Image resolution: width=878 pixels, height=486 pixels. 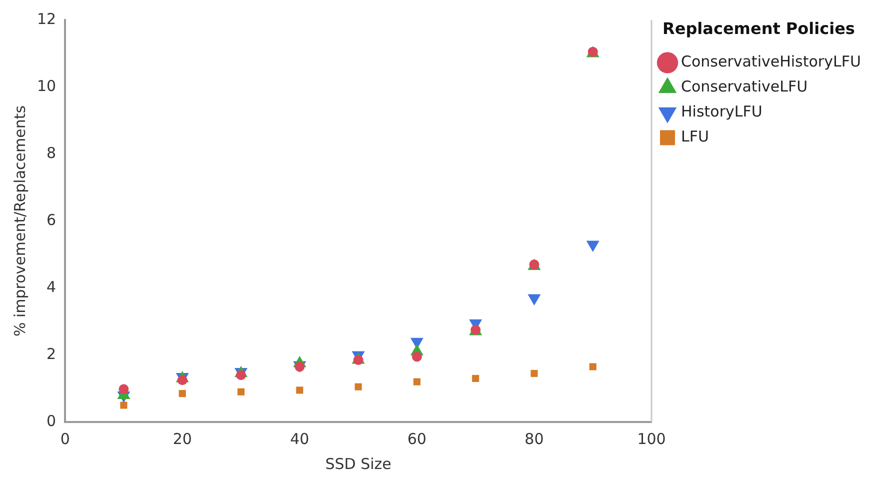 What do you see at coordinates (721, 111) in the screenshot?
I see `legend-label: HistoryLFU` at bounding box center [721, 111].